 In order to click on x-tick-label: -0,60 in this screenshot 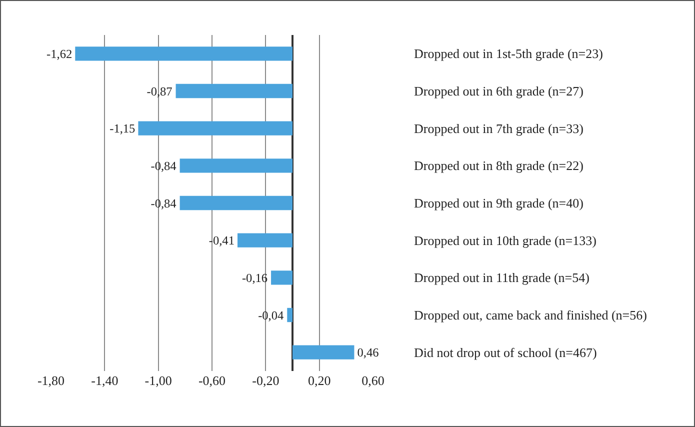, I will do `click(212, 380)`.